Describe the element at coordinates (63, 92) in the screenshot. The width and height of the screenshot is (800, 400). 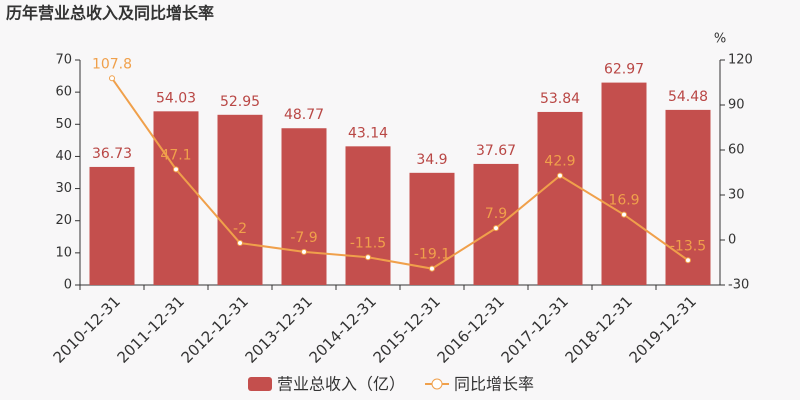
I see `y-tick-label: 60` at that location.